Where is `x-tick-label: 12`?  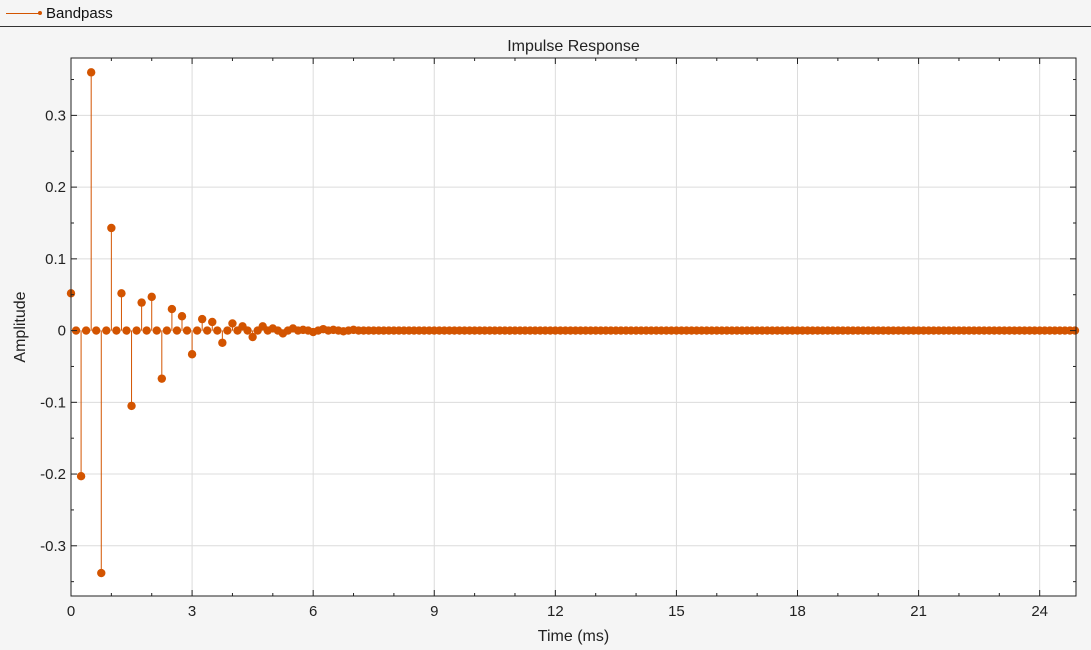
x-tick-label: 12 is located at coordinates (555, 611).